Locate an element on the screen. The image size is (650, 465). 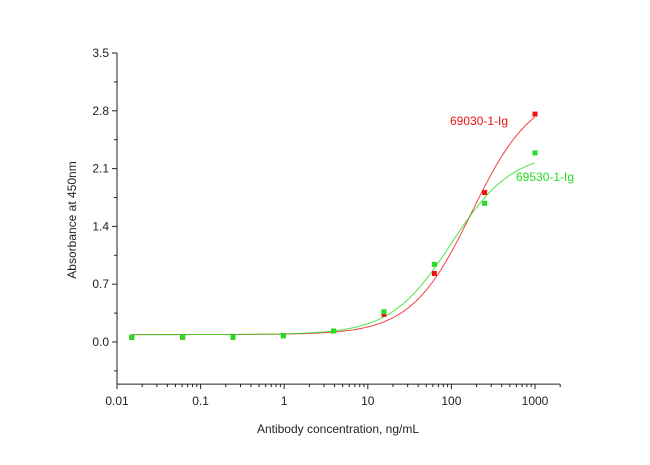
y-tick-label: 3.5 is located at coordinates (100, 53).